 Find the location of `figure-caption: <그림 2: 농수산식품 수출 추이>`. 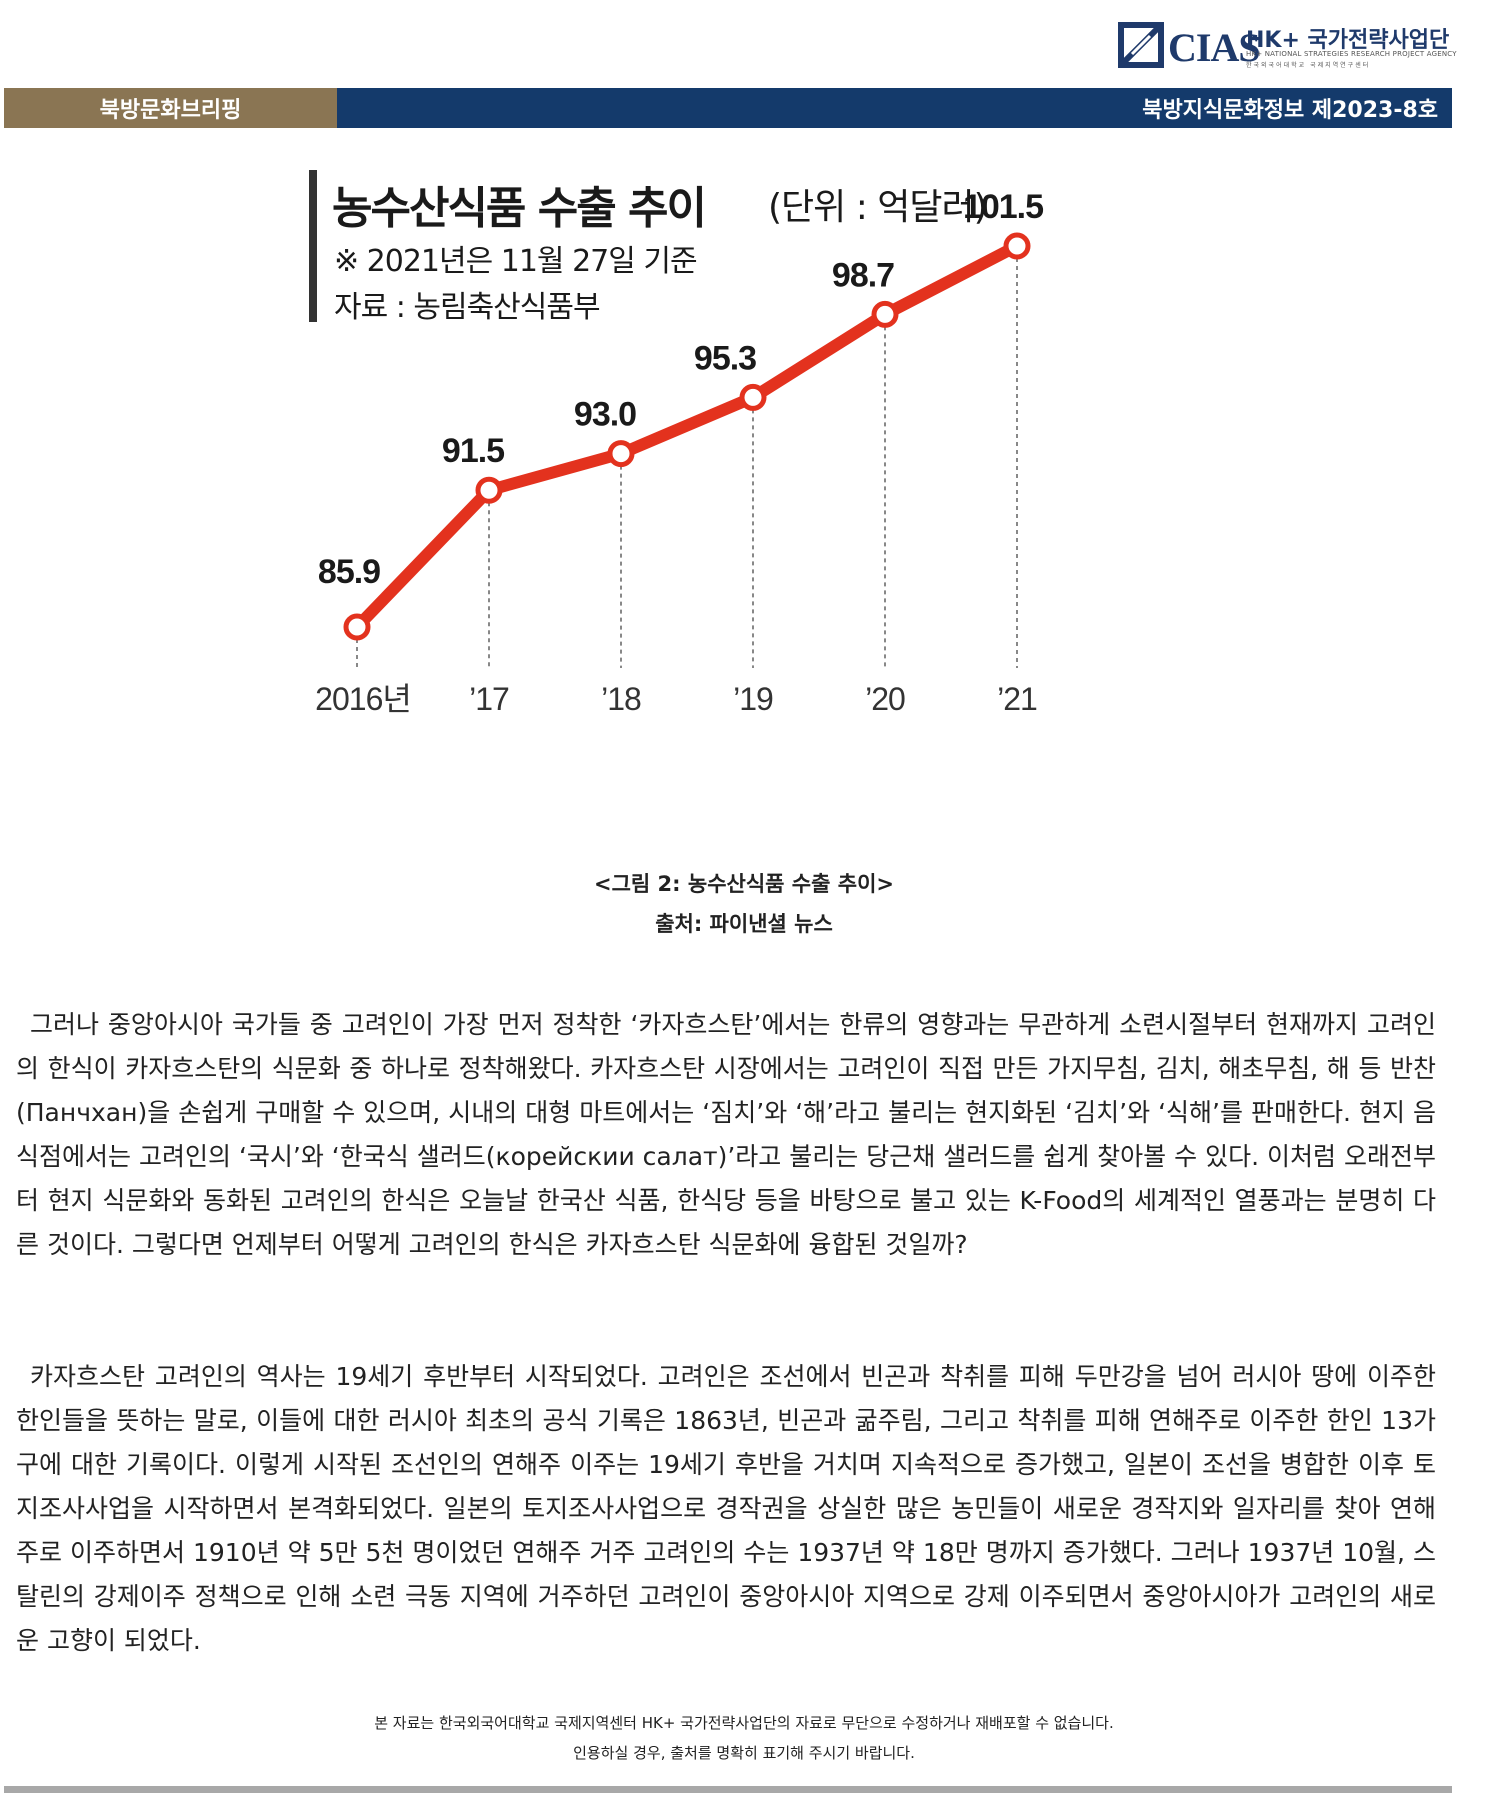

figure-caption: <그림 2: 농수산식품 수출 추이> is located at coordinates (744, 884).